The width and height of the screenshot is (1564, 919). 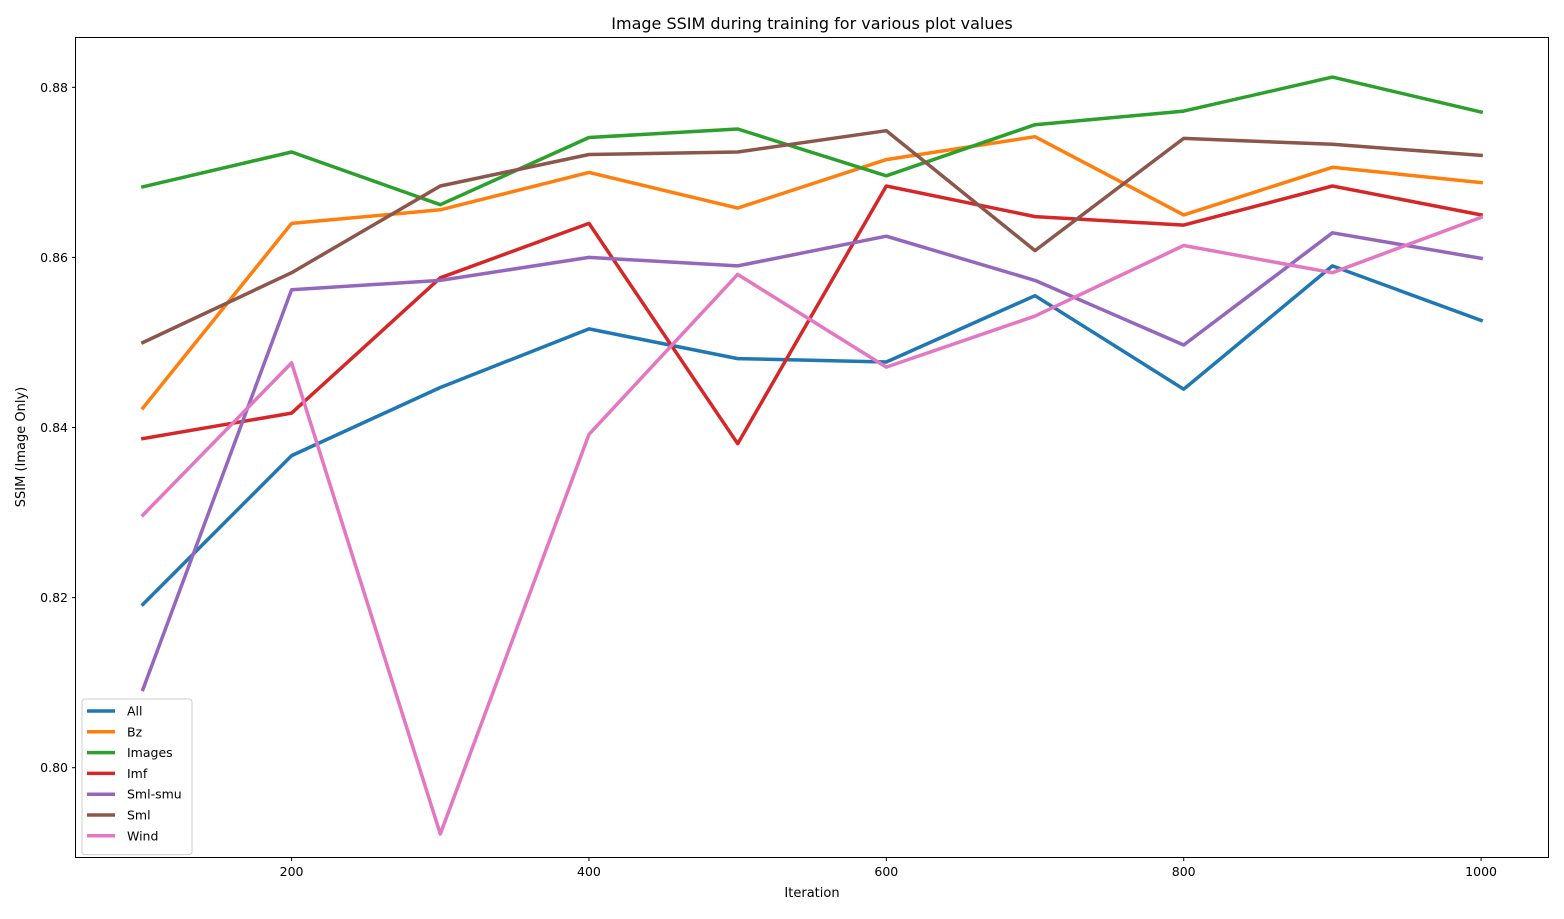 What do you see at coordinates (21, 447) in the screenshot?
I see `y-axis-label: SSIM (Image Only)` at bounding box center [21, 447].